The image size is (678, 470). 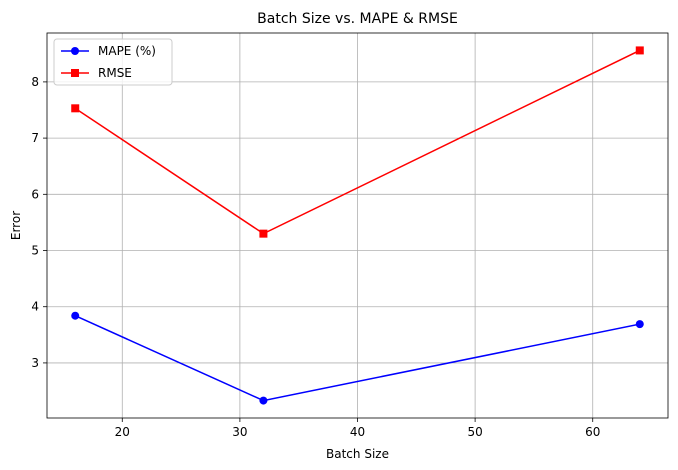 What do you see at coordinates (35, 251) in the screenshot?
I see `y-tick-label: 5` at bounding box center [35, 251].